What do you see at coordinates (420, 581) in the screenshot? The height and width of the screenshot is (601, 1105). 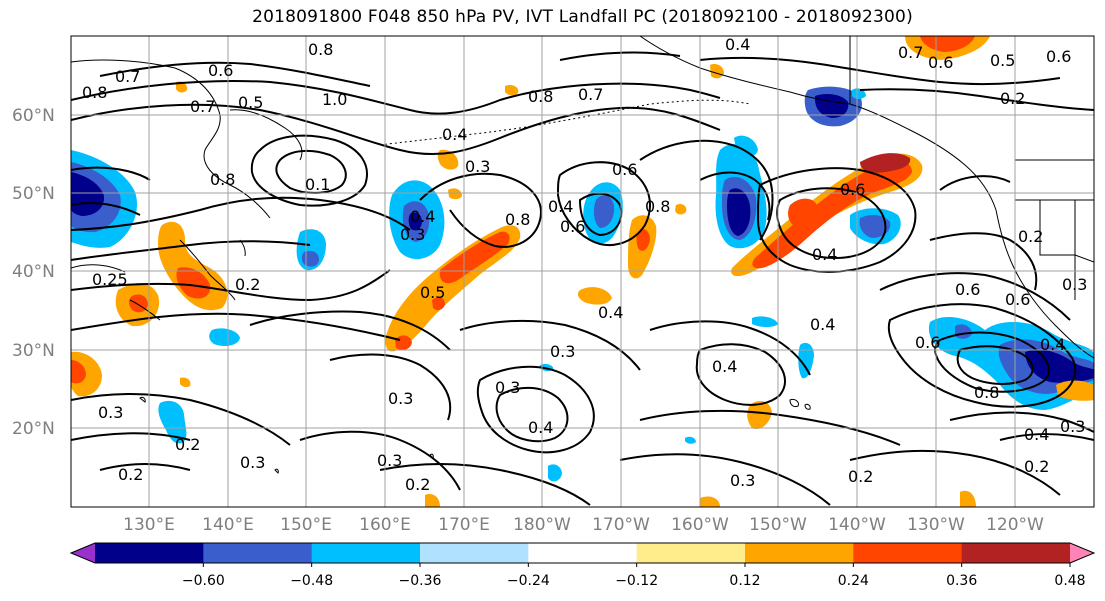 I see `colorbar-tick-label: −0.36` at bounding box center [420, 581].